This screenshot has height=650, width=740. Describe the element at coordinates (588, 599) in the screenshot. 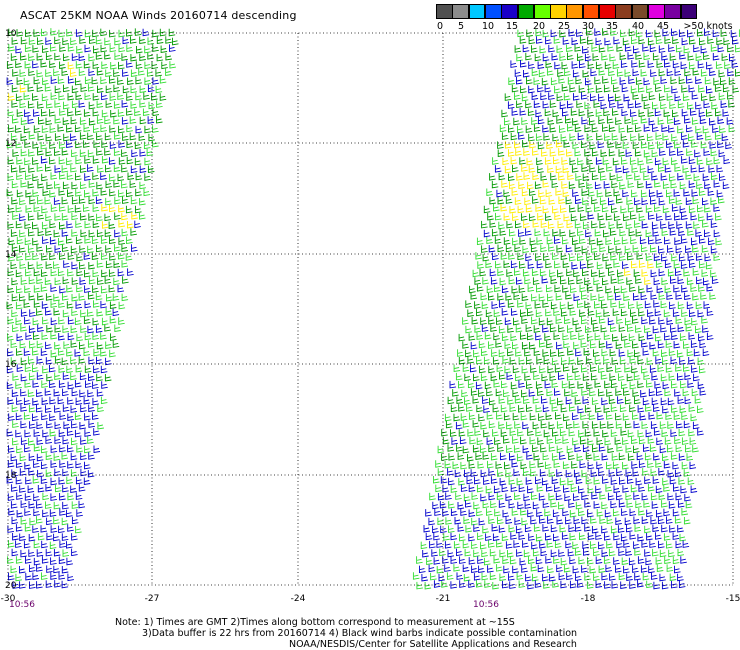

I see `lon-label: -18` at that location.